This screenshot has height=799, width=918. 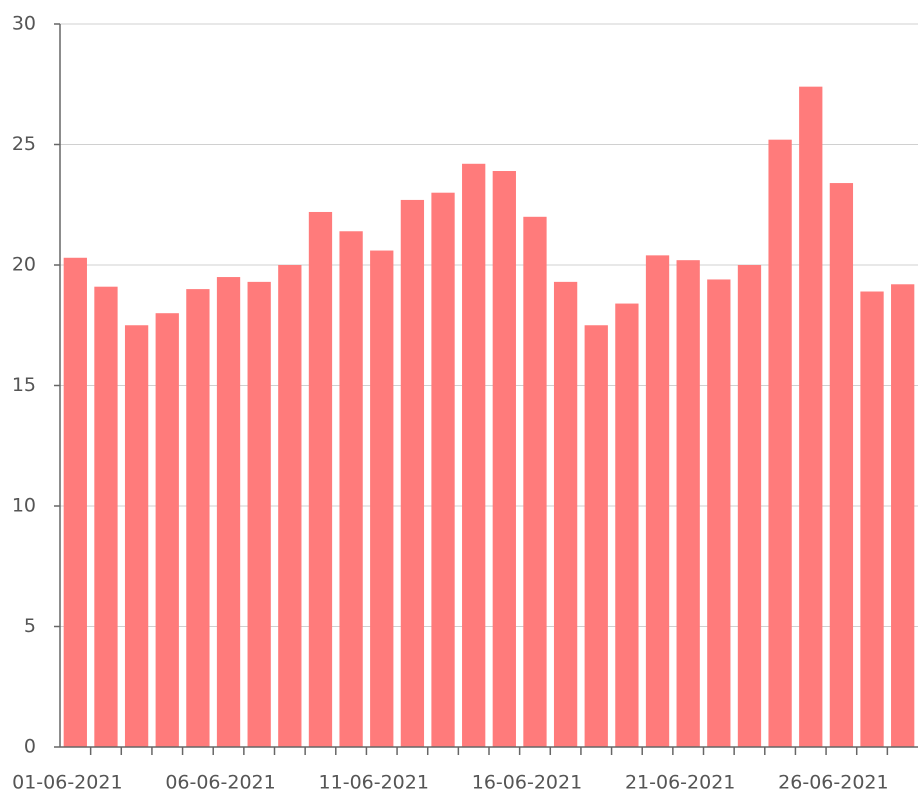 What do you see at coordinates (374, 783) in the screenshot?
I see `x-tick-label: 11-06-2021` at bounding box center [374, 783].